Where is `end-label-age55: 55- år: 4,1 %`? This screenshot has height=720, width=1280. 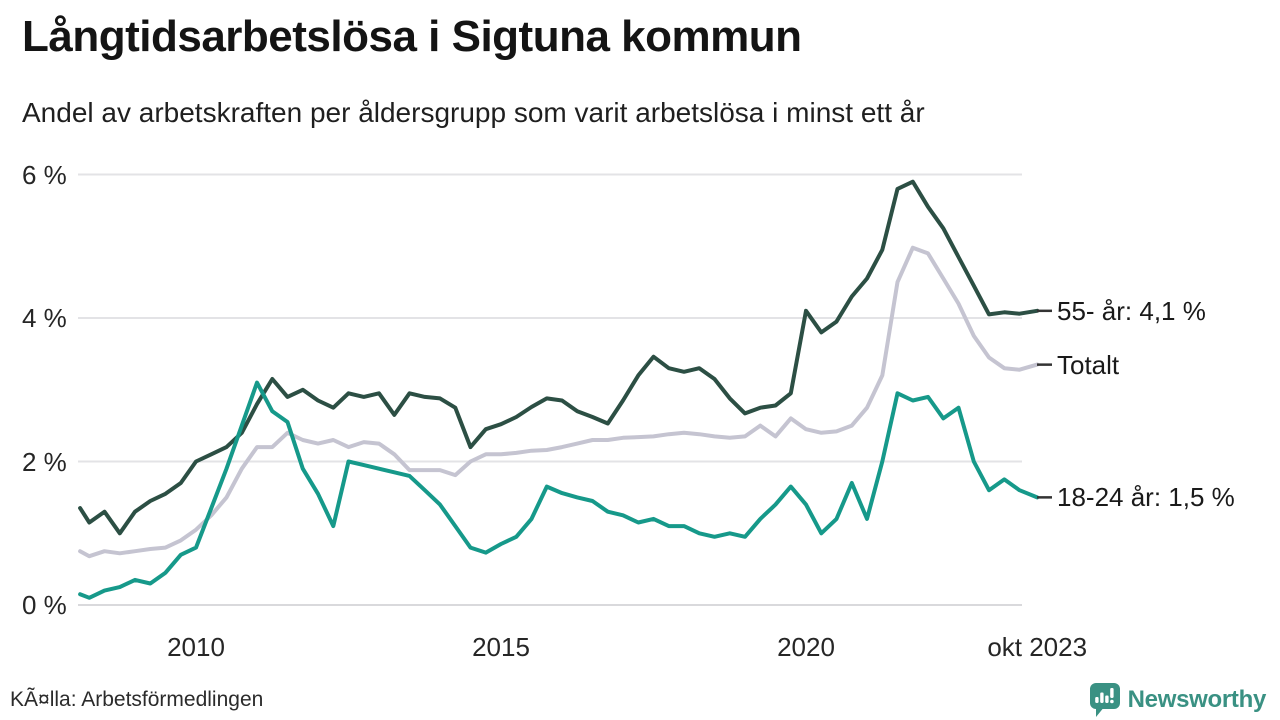
end-label-age55: 55- år: 4,1 % is located at coordinates (1131, 310).